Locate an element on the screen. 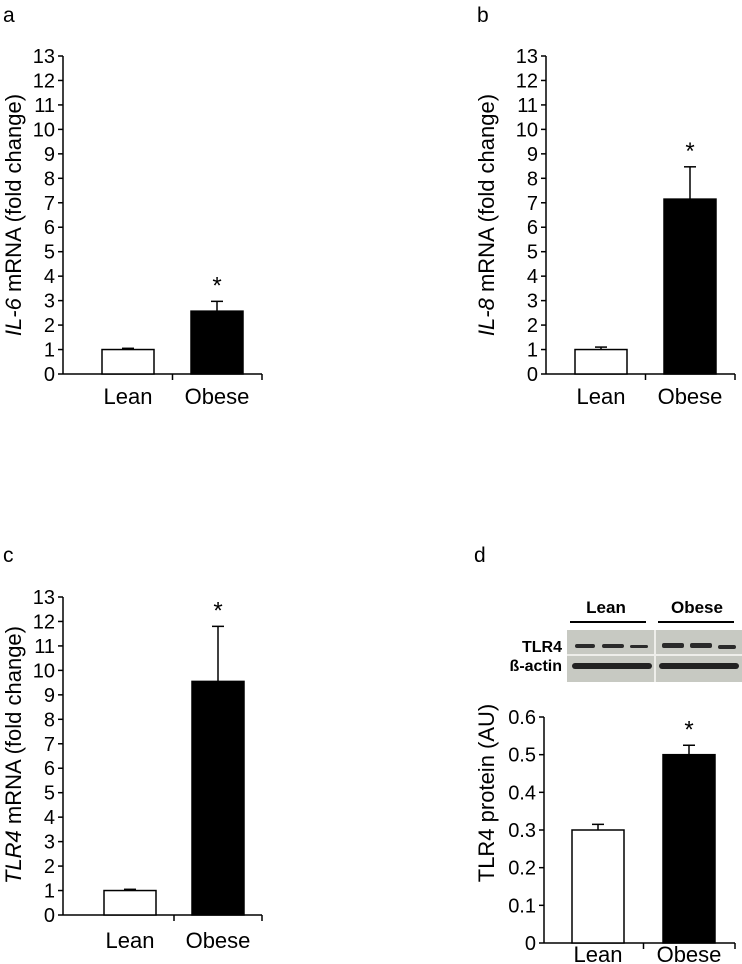 The height and width of the screenshot is (964, 742). blot-bands-tlr4 is located at coordinates (655, 646).